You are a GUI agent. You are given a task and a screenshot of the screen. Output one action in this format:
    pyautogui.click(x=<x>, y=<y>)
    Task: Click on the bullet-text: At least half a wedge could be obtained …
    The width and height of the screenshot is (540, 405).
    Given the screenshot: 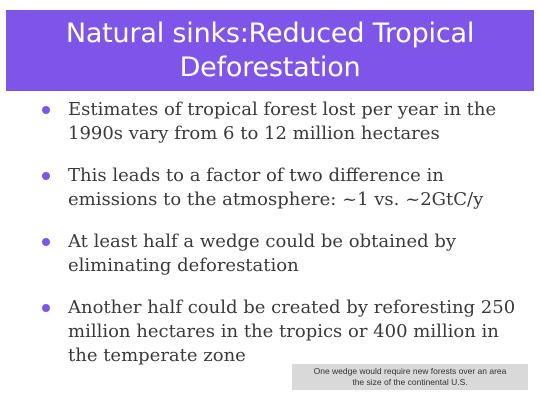 What is the action you would take?
    pyautogui.click(x=262, y=253)
    